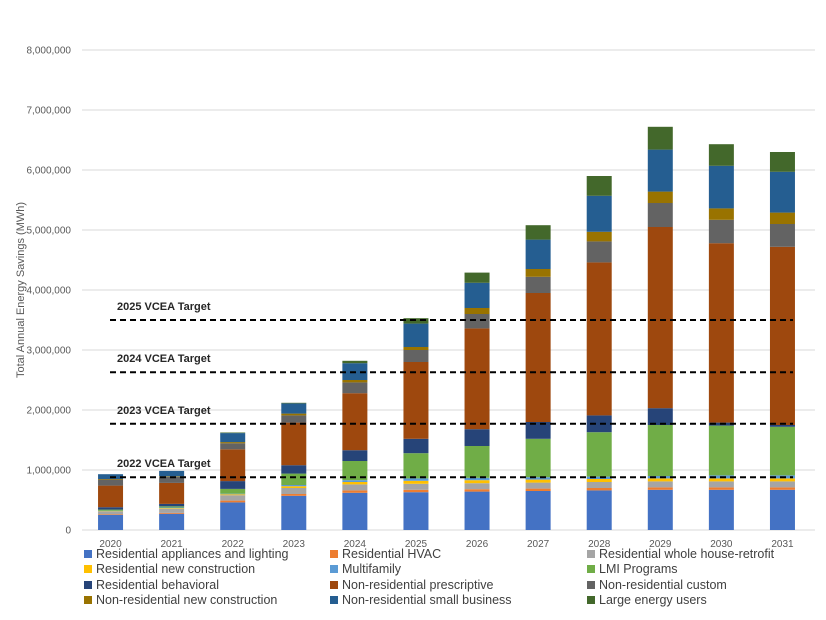 The width and height of the screenshot is (826, 620). I want to click on bar-stack-2030, so click(721, 337).